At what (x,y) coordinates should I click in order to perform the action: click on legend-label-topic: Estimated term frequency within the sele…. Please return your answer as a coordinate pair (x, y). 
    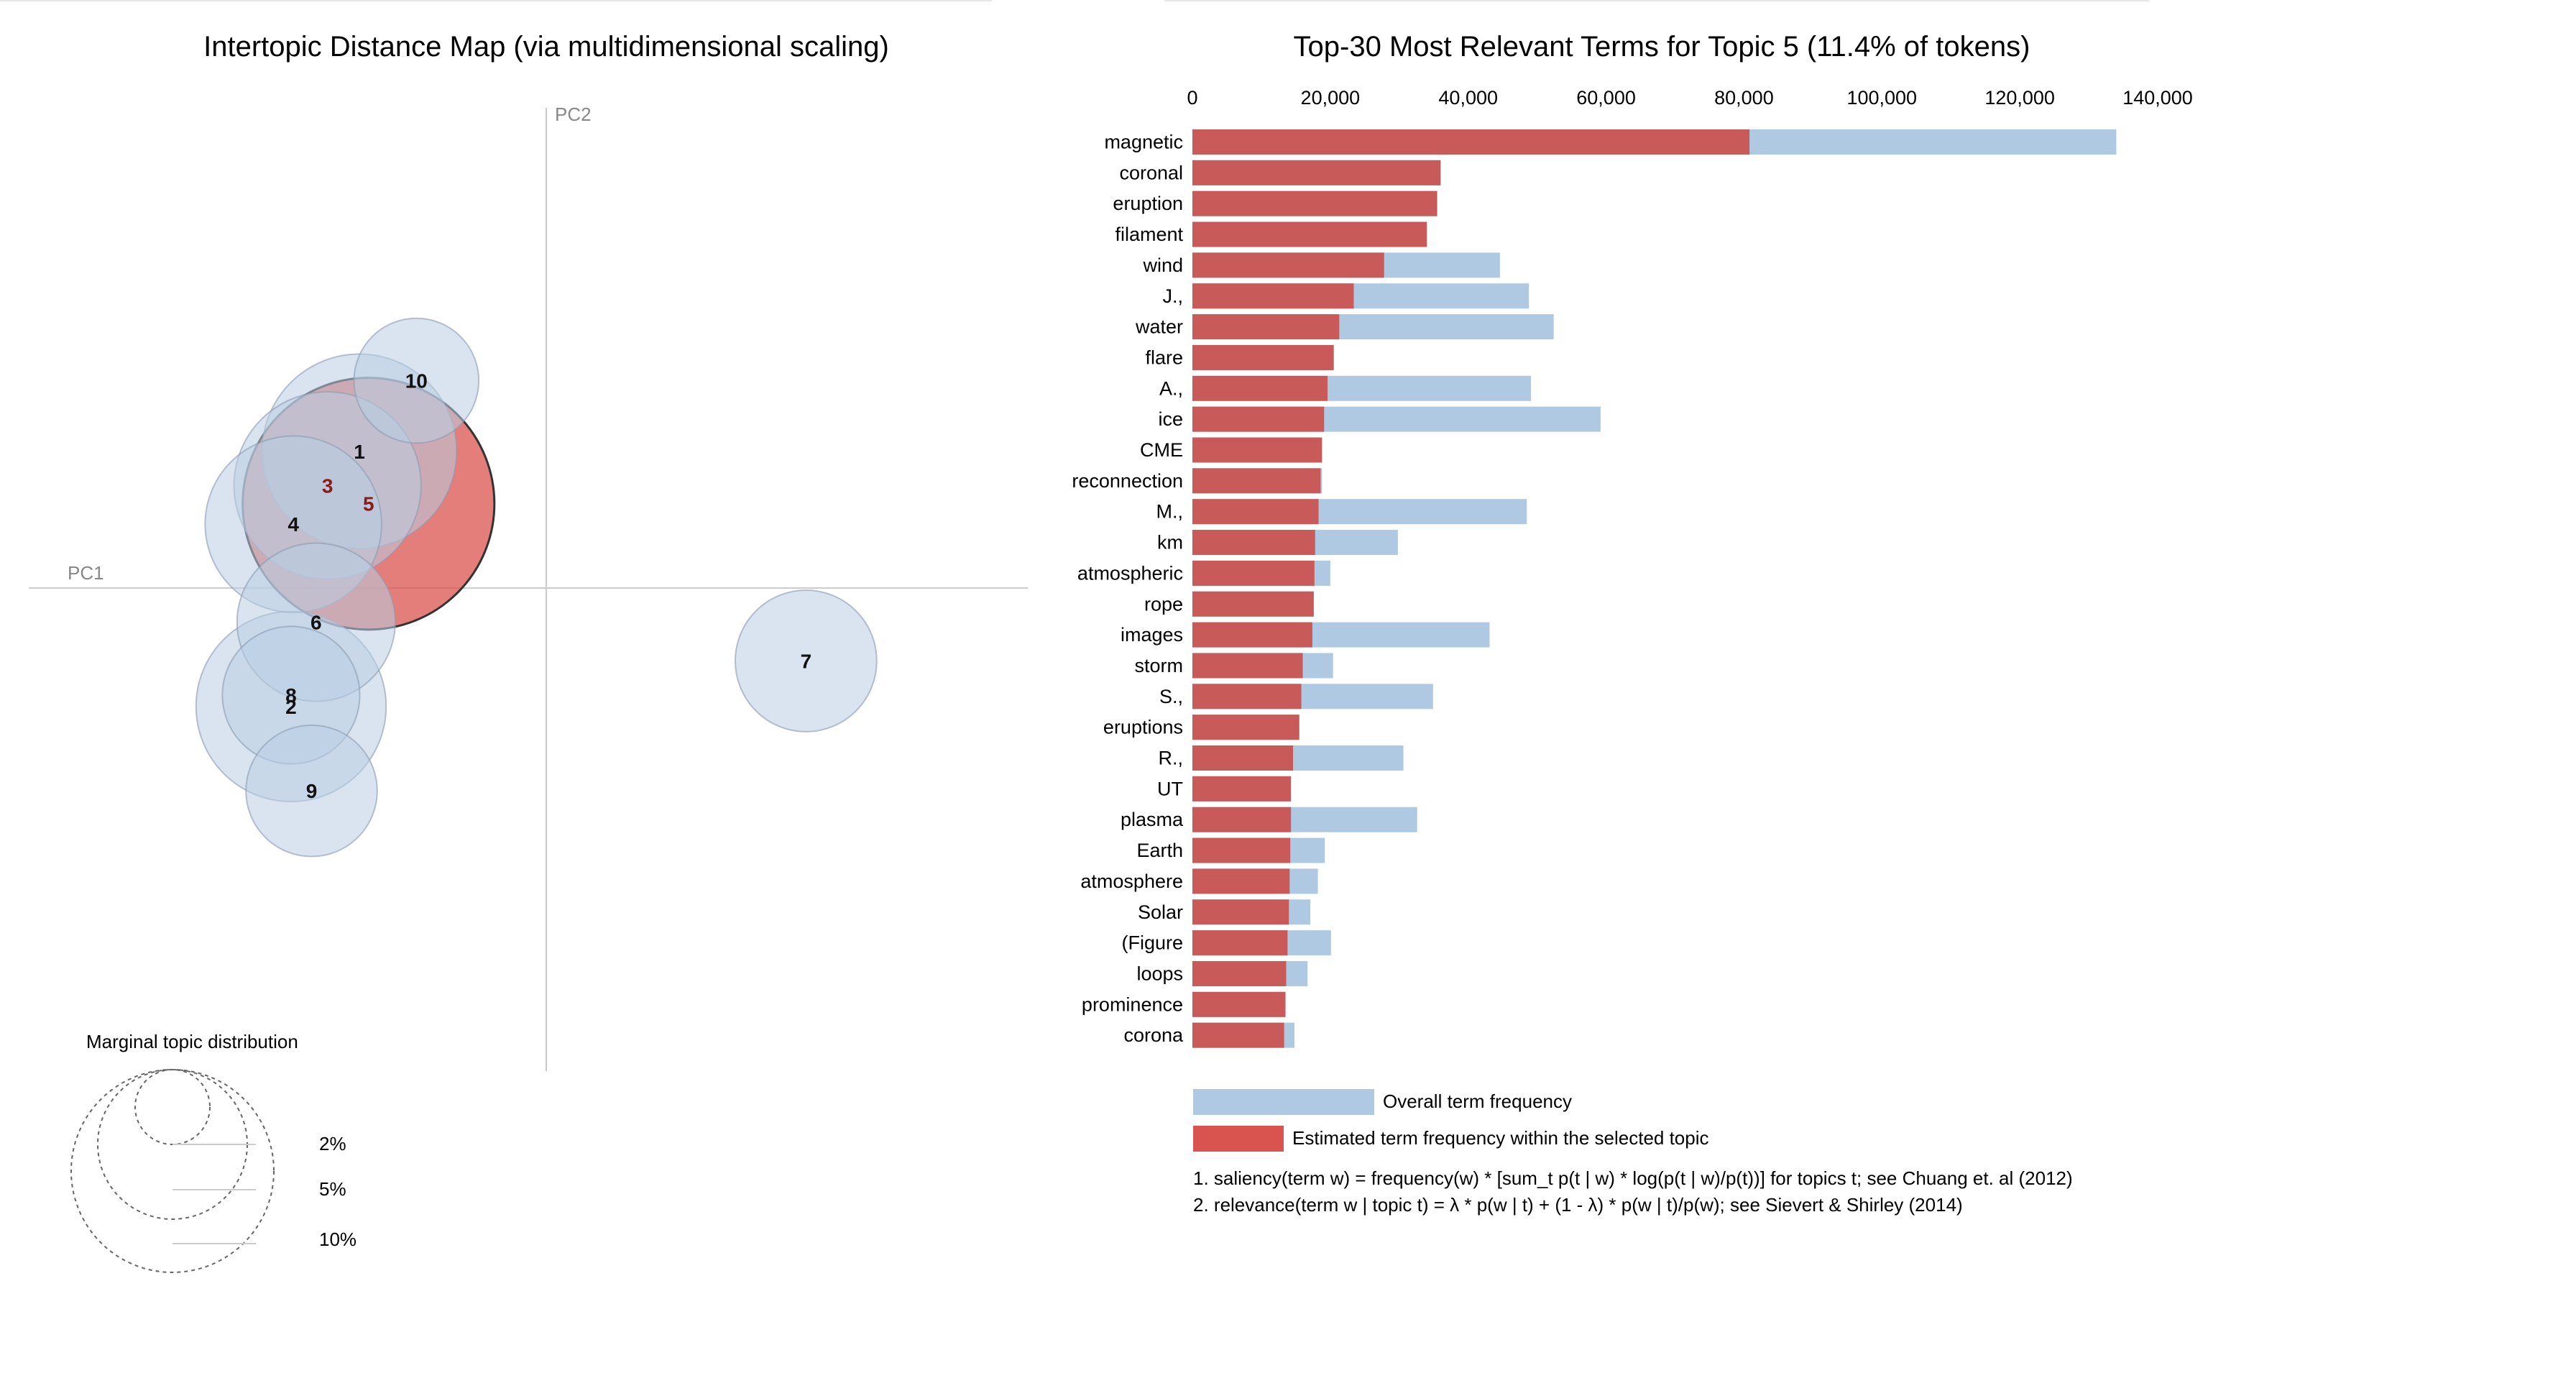
    Looking at the image, I should click on (1500, 1138).